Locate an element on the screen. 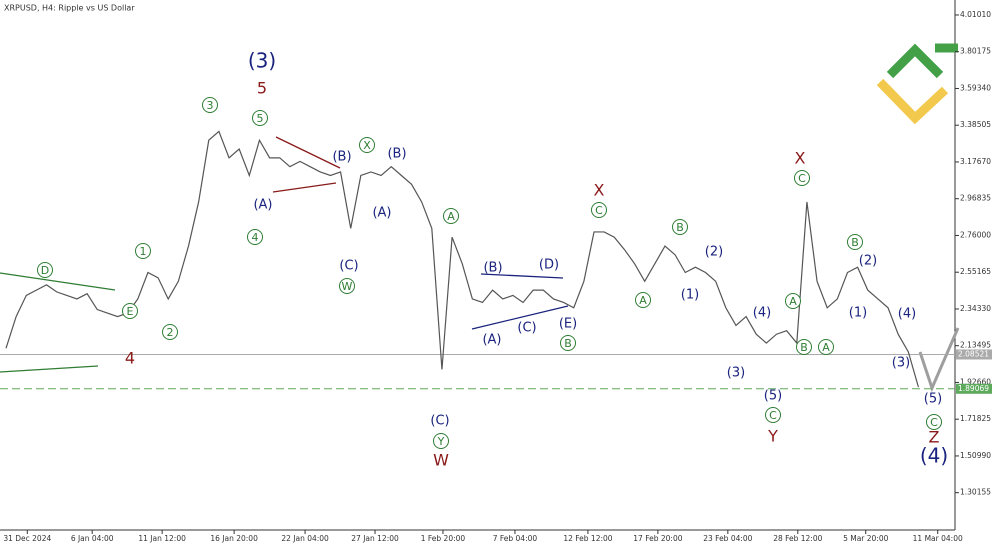  wave-label: 3 is located at coordinates (210, 105).